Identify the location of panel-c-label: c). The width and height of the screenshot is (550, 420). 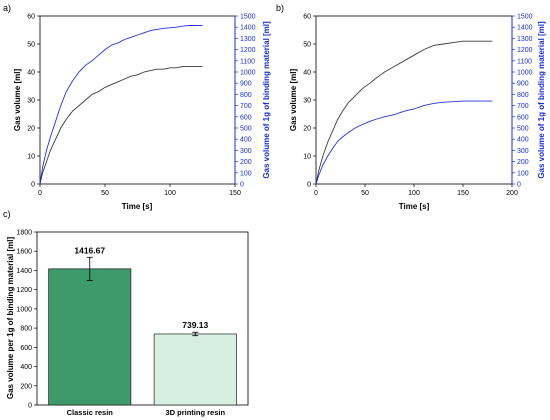
(7, 214).